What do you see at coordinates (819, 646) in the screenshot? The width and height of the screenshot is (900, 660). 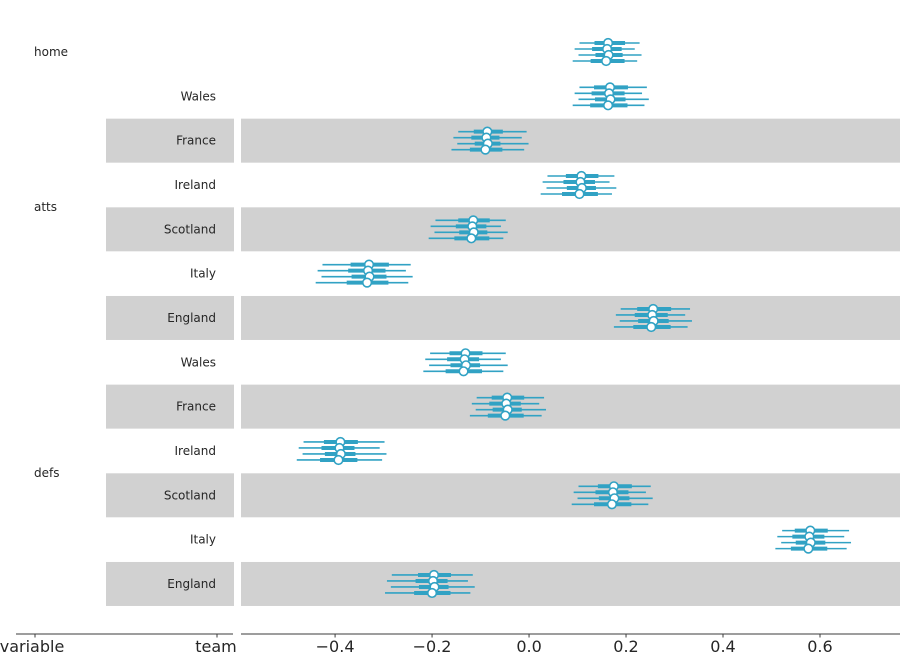 I see `x-tick-label: 0.6` at bounding box center [819, 646].